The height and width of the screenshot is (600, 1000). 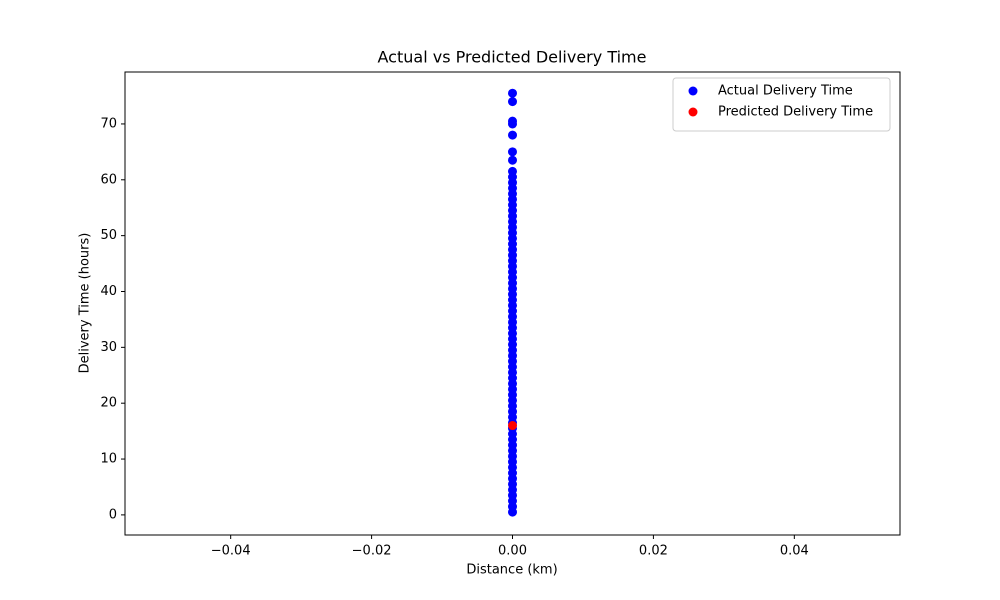 What do you see at coordinates (108, 291) in the screenshot?
I see `y-tick-label: 40` at bounding box center [108, 291].